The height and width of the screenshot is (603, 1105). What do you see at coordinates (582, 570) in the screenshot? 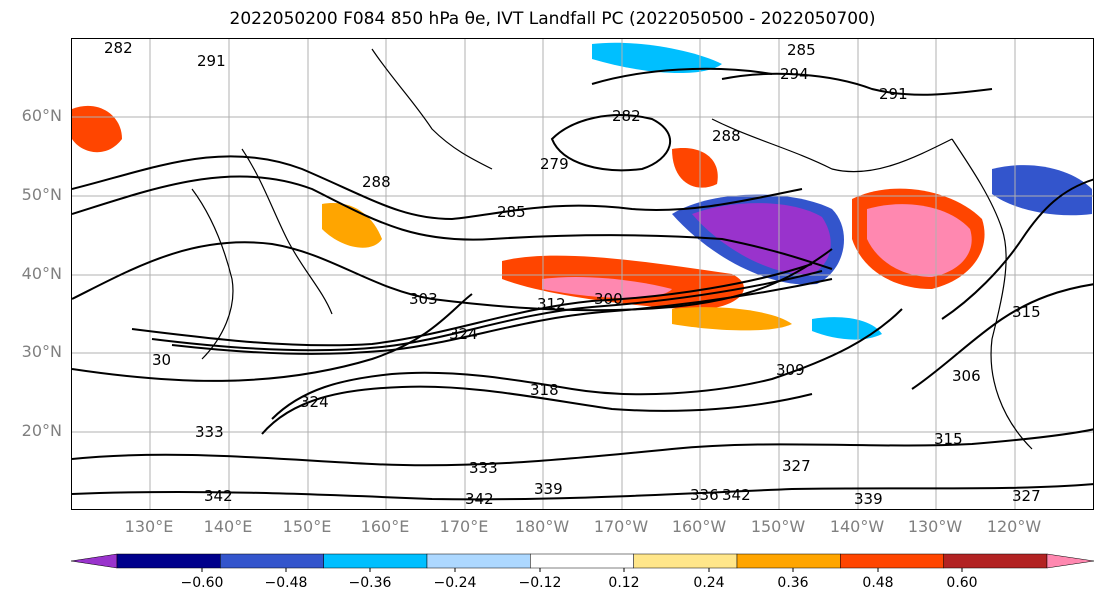
I see `colorbar-ticks` at bounding box center [582, 570].